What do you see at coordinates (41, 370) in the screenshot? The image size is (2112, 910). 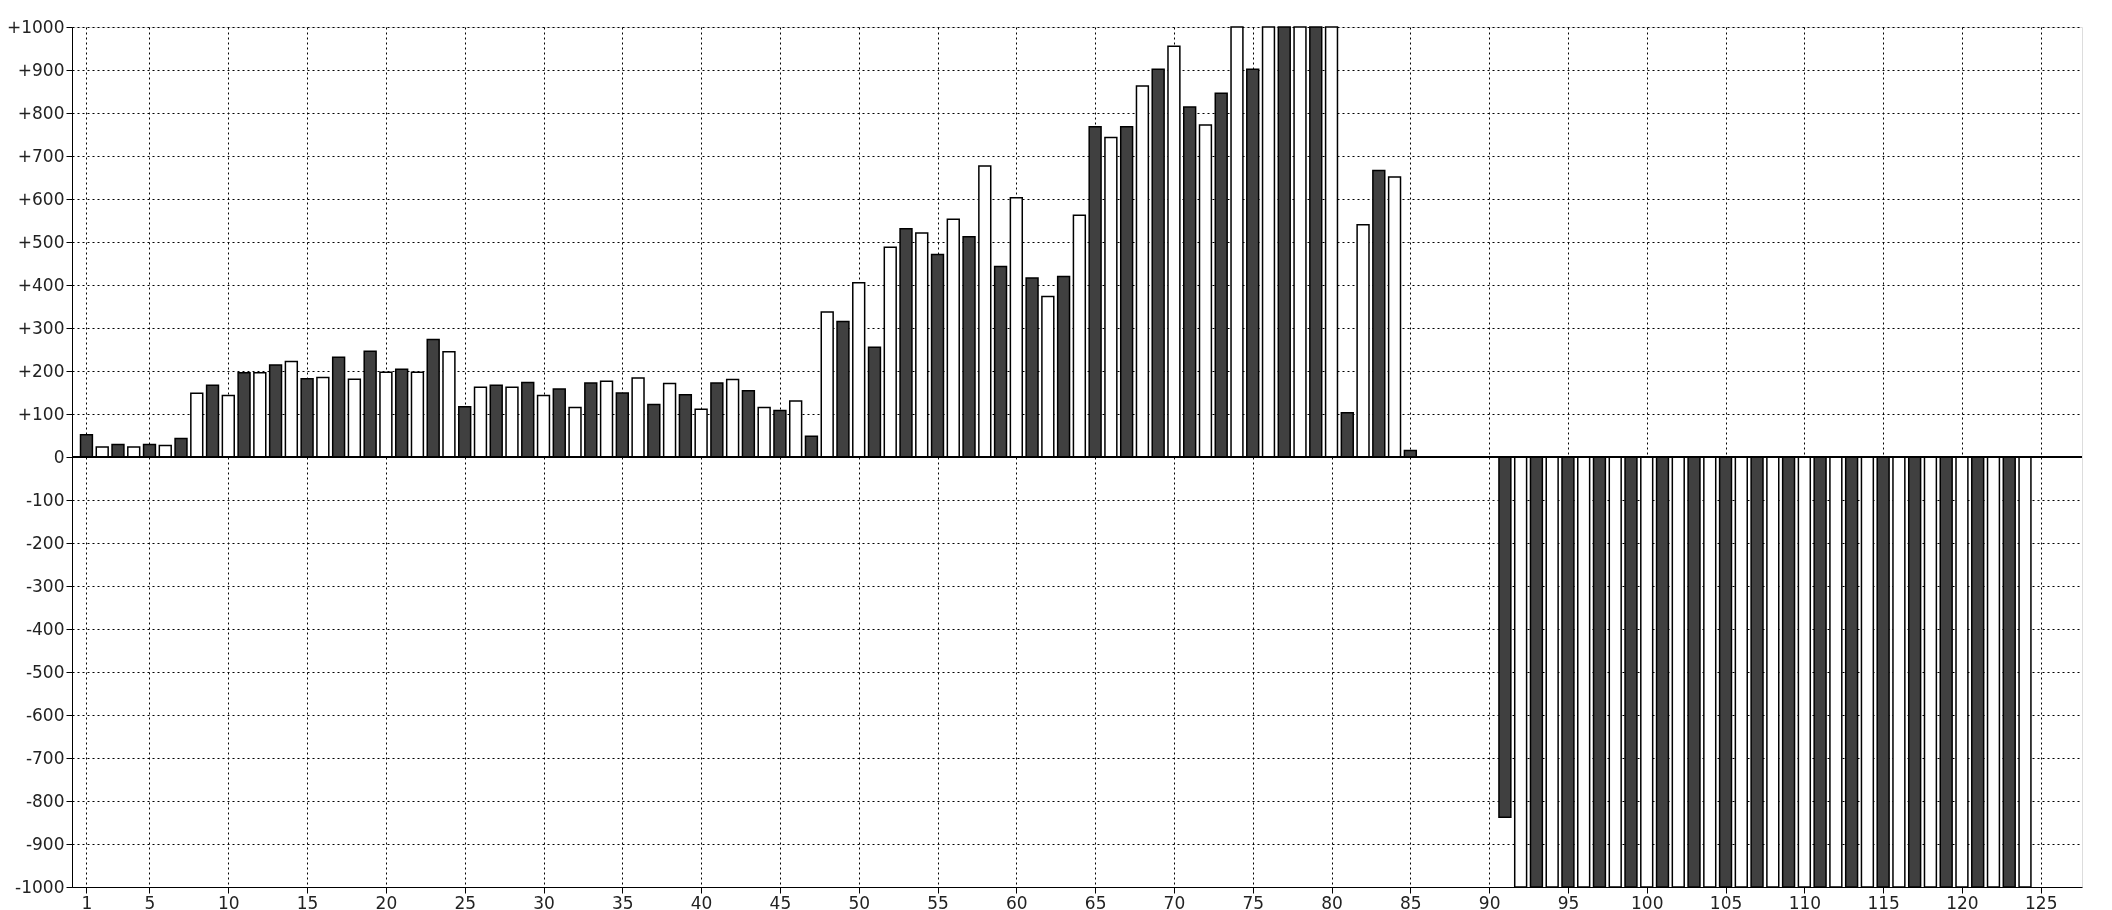 I see `y-tick-label: +200` at bounding box center [41, 370].